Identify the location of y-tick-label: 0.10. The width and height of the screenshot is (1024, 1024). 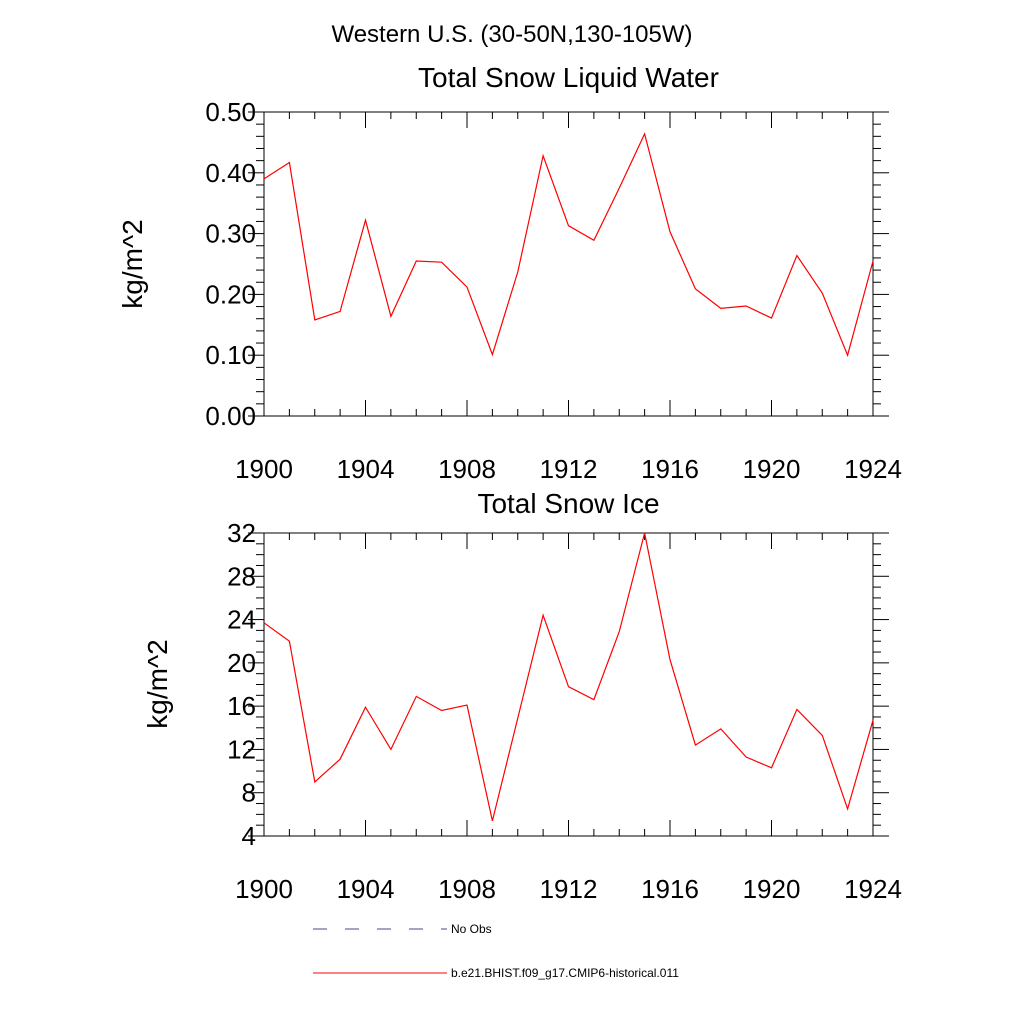
(230, 355).